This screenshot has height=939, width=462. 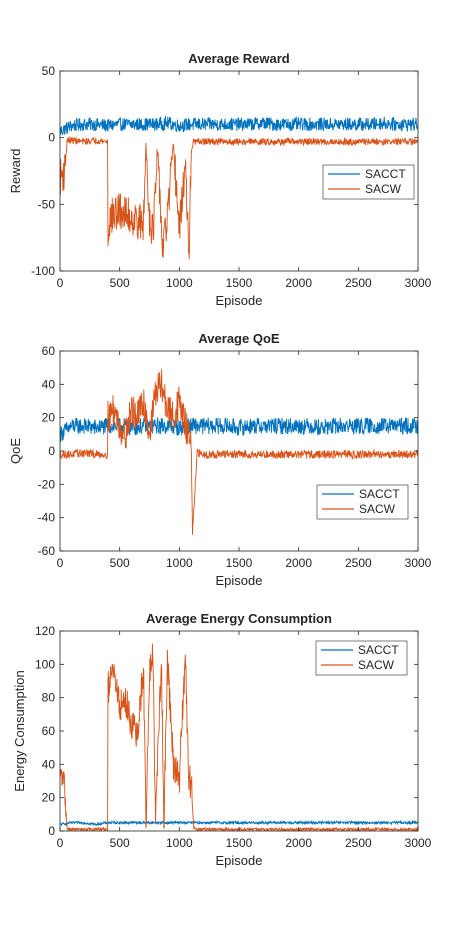 What do you see at coordinates (49, 71) in the screenshot?
I see `y-tick-label: 50` at bounding box center [49, 71].